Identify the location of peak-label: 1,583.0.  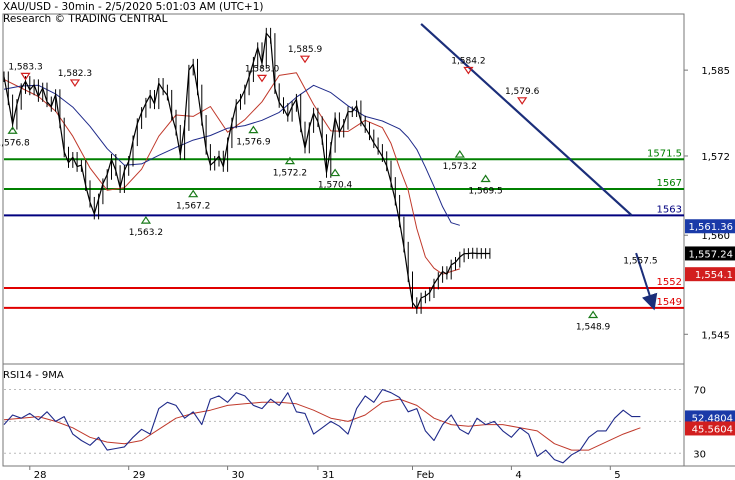
(262, 69).